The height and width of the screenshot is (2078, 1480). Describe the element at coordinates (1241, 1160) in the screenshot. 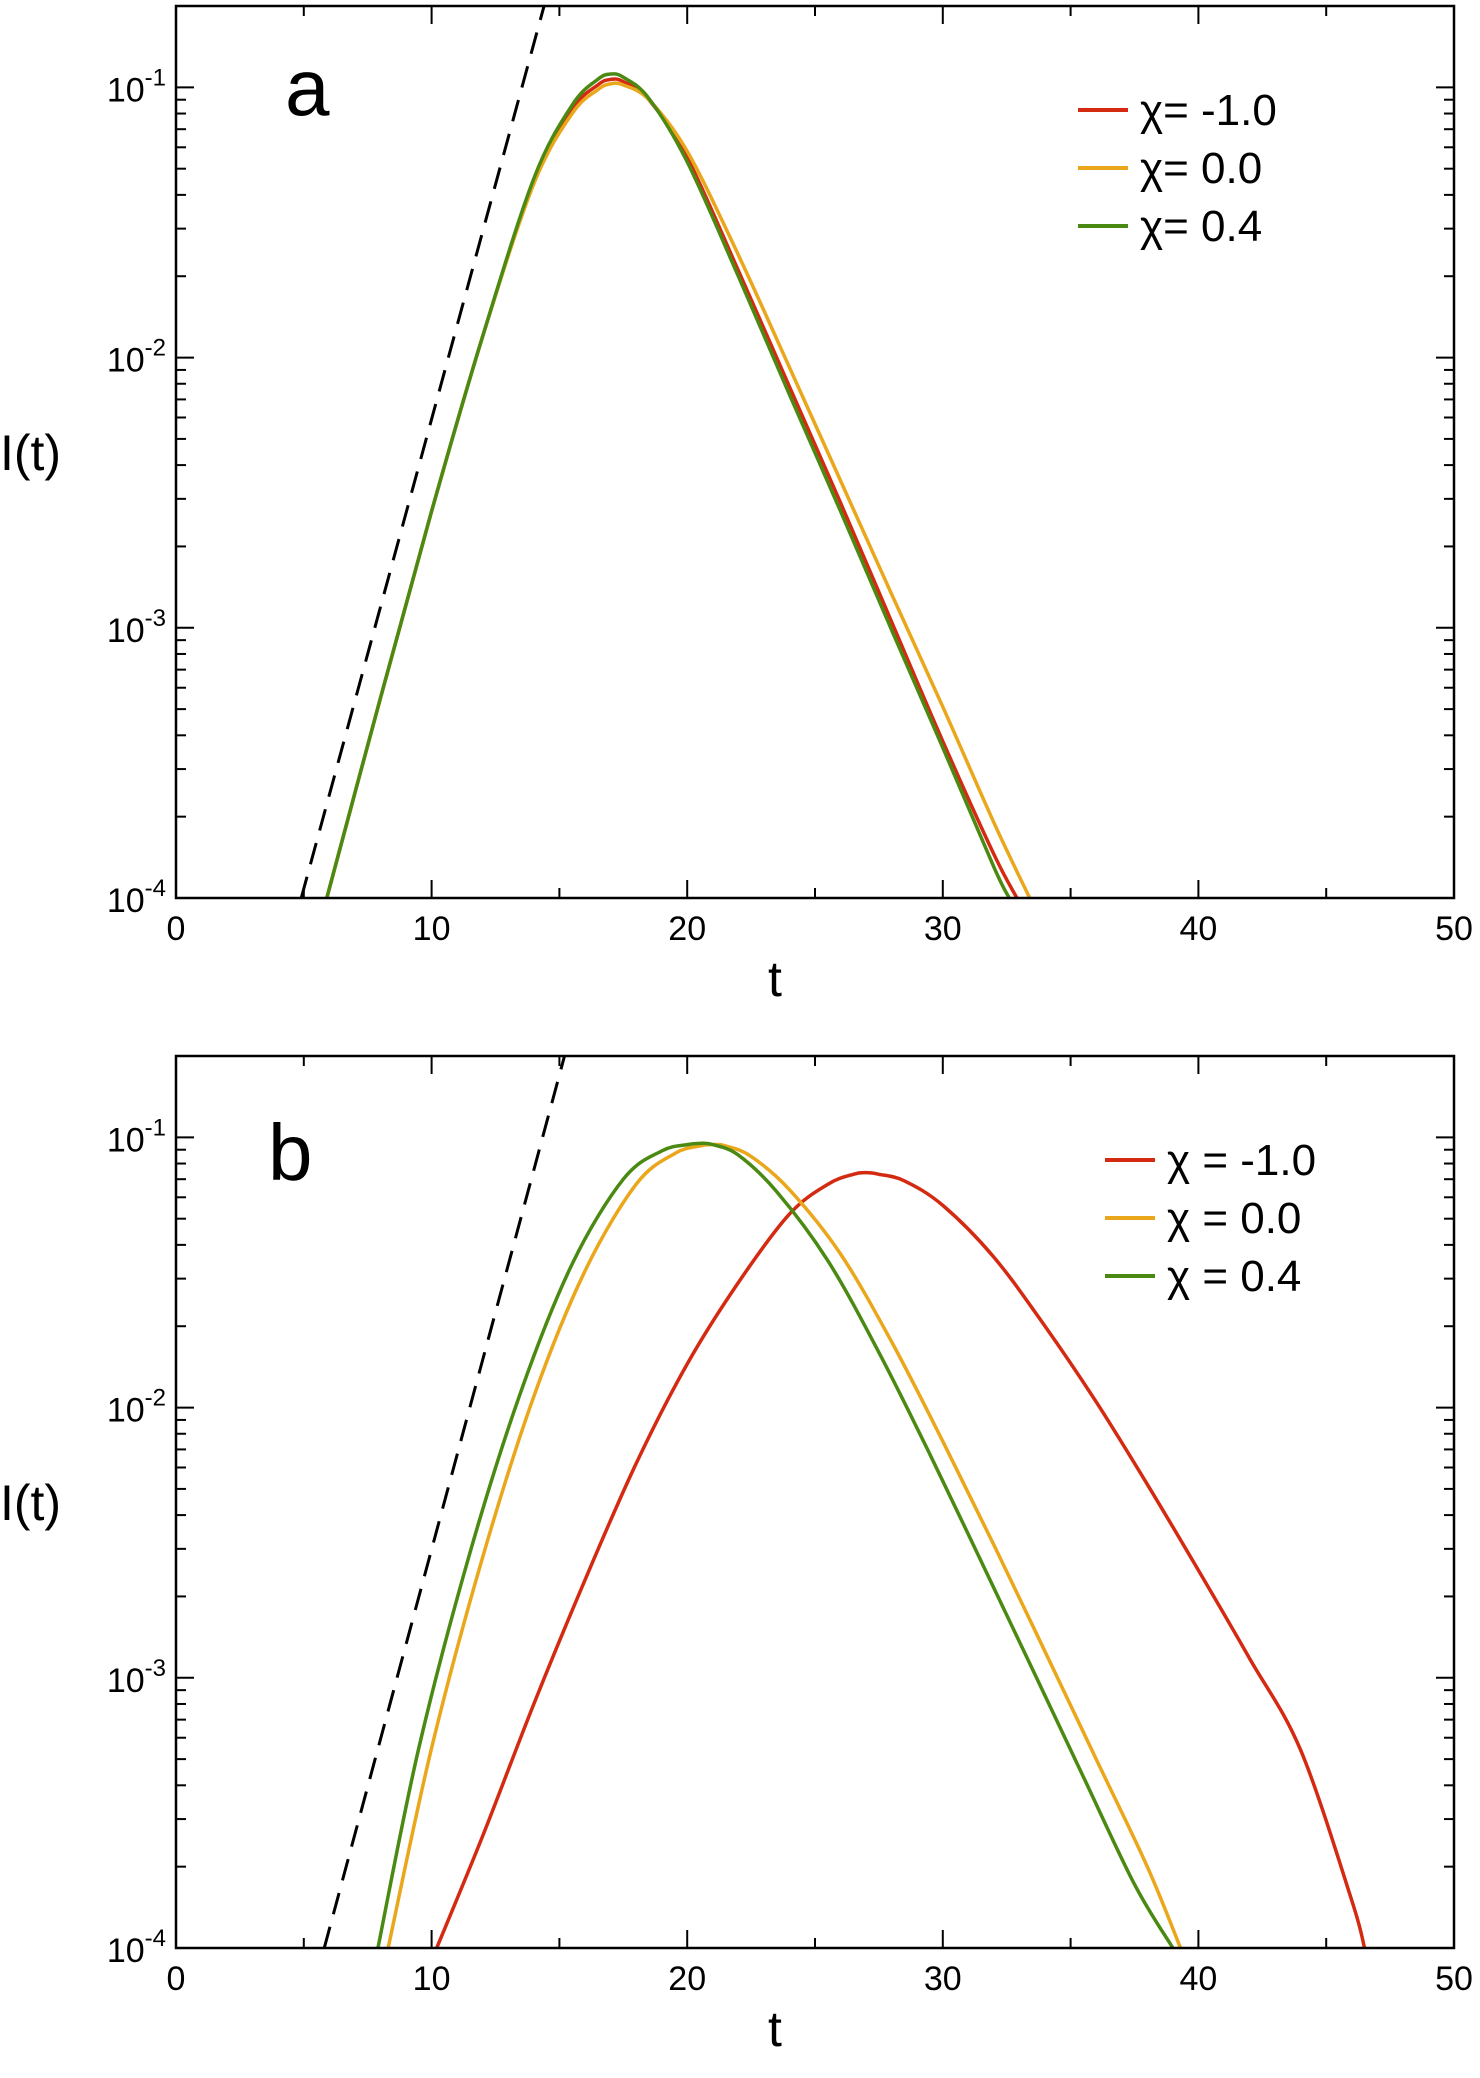

I see `legend-label: χ = -1.0` at that location.